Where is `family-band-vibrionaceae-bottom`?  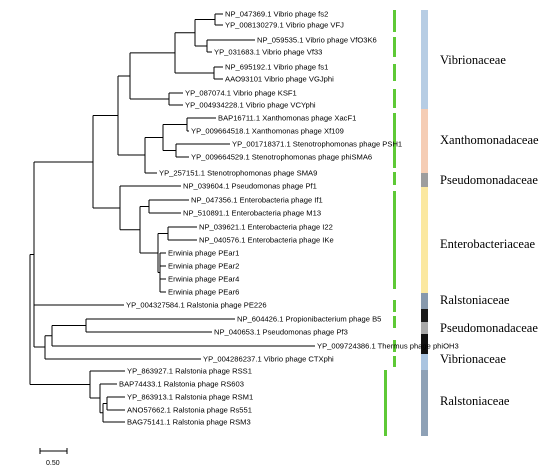 family-band-vibrionaceae-bottom is located at coordinates (424, 362).